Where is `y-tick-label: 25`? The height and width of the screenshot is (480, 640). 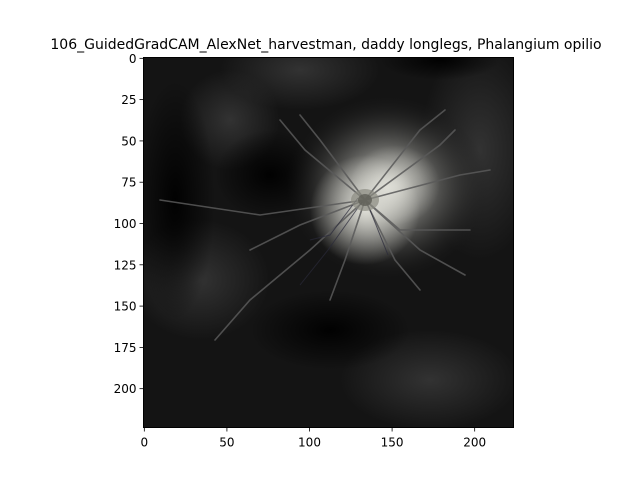 y-tick-label: 25 is located at coordinates (128, 100).